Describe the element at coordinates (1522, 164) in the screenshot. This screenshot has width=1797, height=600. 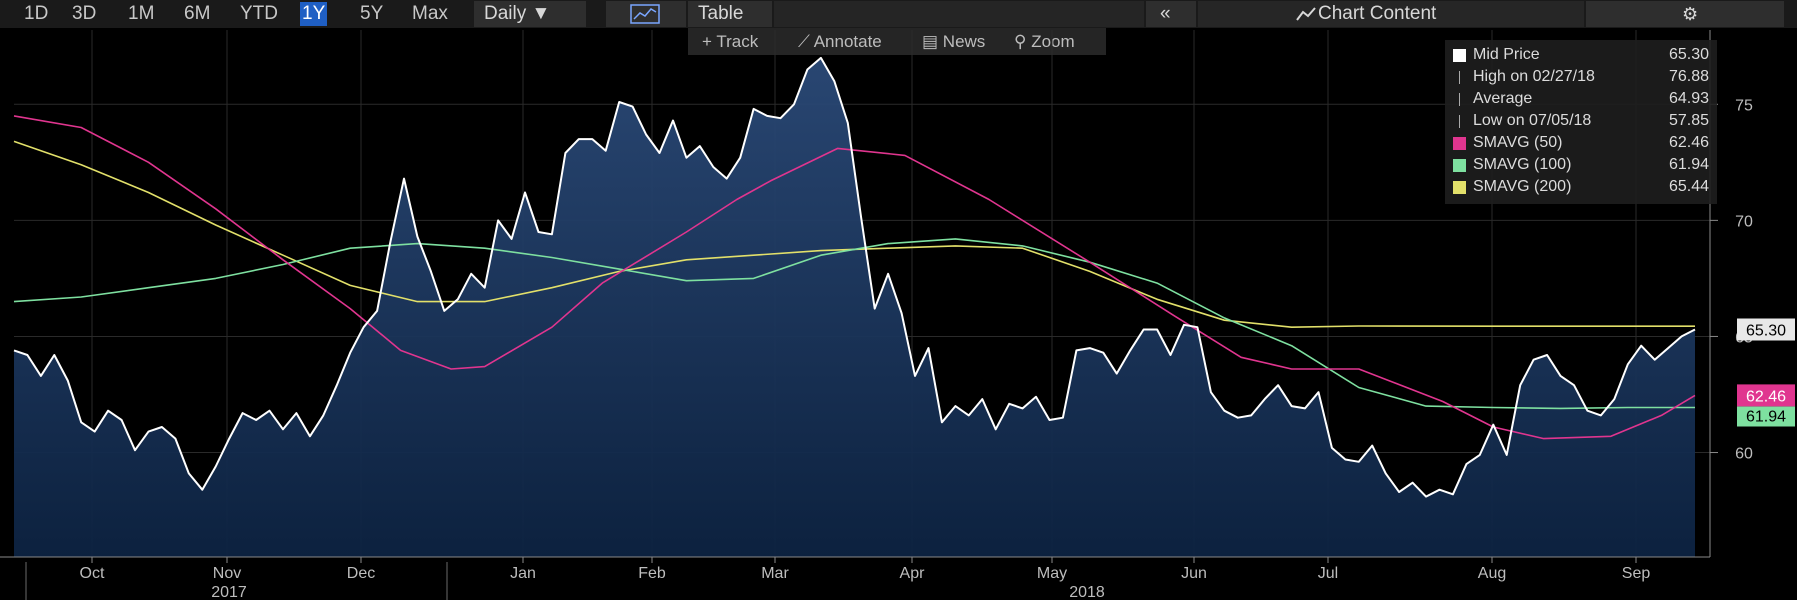
I see `legend-name: SMAVG (100)` at that location.